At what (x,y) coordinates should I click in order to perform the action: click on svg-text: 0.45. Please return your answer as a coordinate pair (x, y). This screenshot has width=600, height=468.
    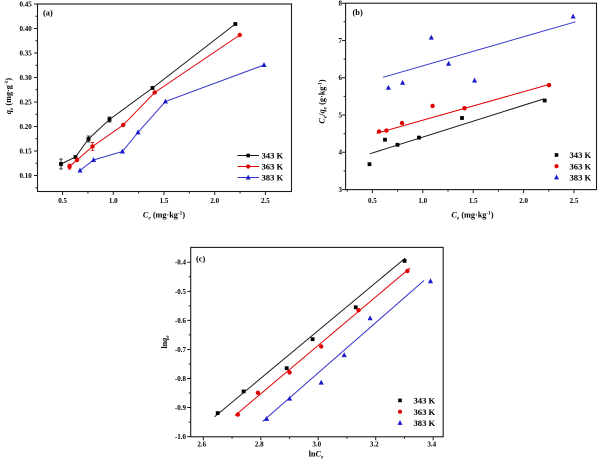
    Looking at the image, I should click on (26, 4).